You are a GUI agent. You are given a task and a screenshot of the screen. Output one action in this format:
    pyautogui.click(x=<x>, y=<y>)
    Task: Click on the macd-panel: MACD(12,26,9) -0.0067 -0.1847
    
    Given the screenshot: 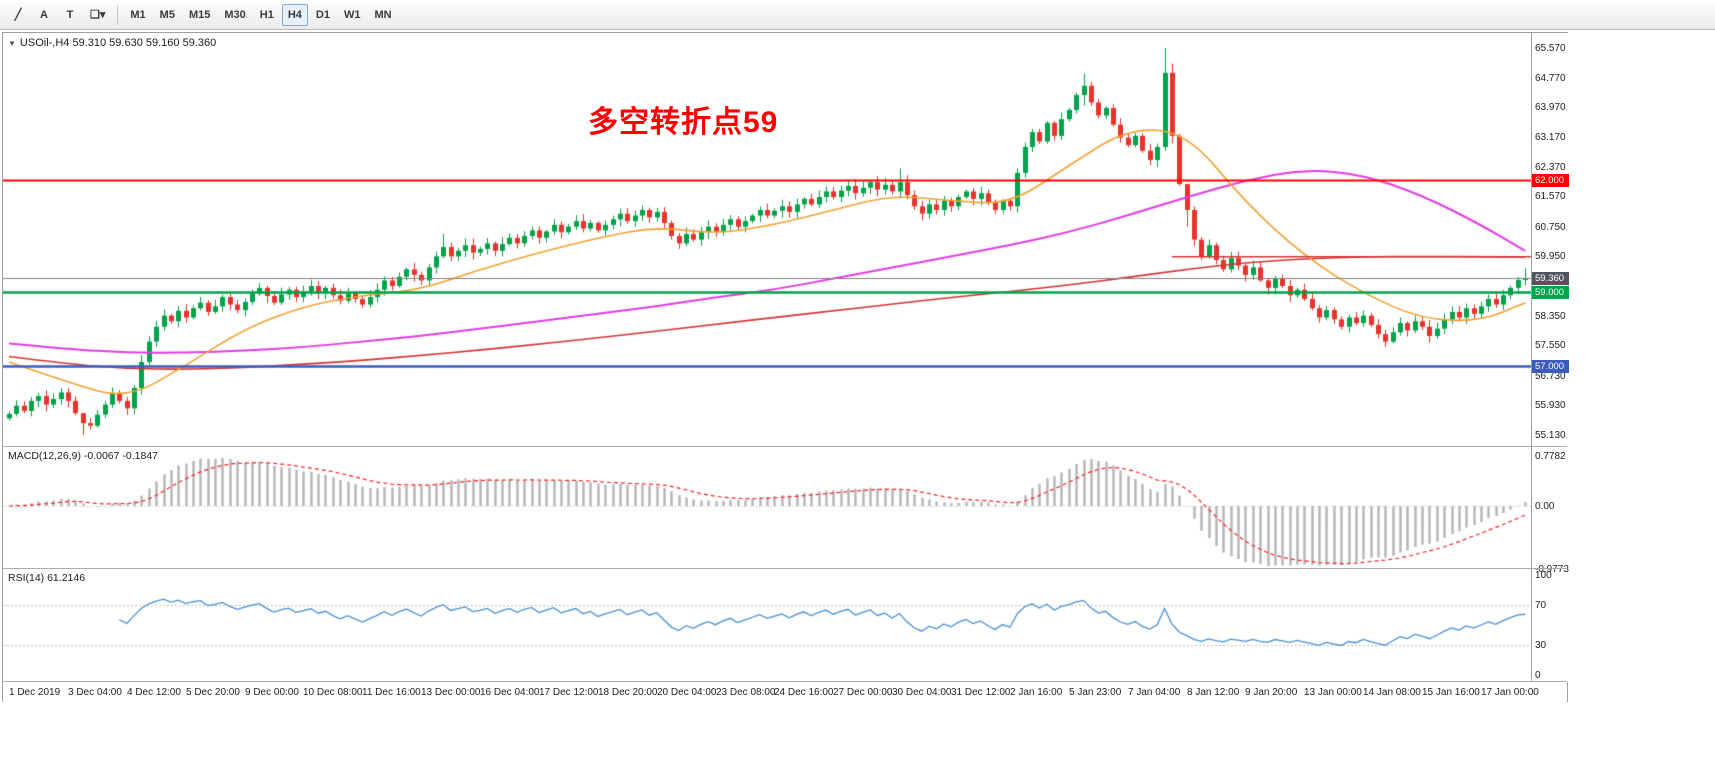 What is the action you would take?
    pyautogui.click(x=767, y=507)
    